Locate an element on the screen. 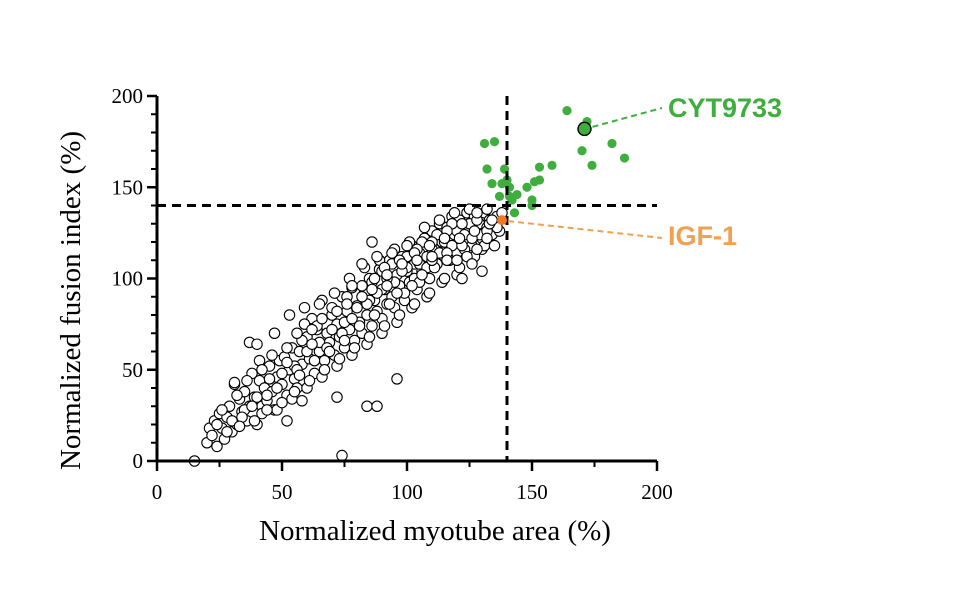 Image resolution: width=965 pixels, height=615 pixels. y-tick-label: 0 is located at coordinates (138, 461).